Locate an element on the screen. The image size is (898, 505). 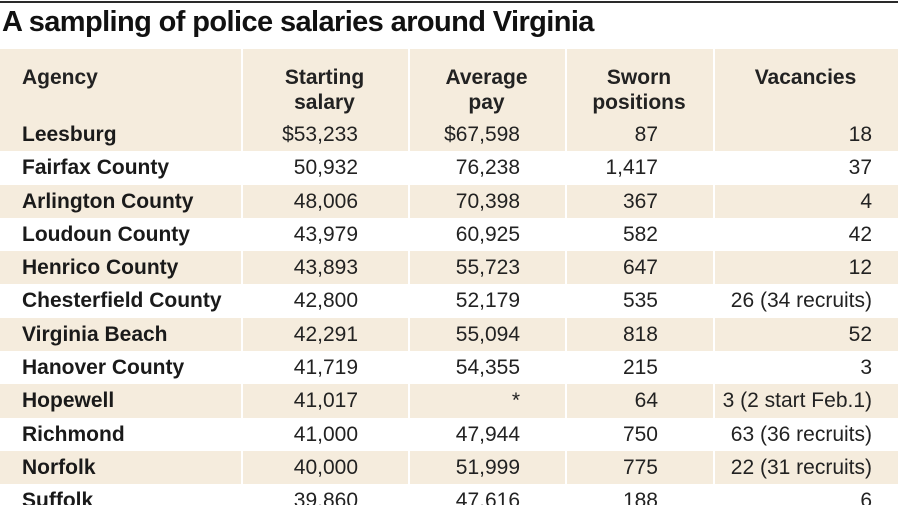
cell-agency: Richmond is located at coordinates (120, 434).